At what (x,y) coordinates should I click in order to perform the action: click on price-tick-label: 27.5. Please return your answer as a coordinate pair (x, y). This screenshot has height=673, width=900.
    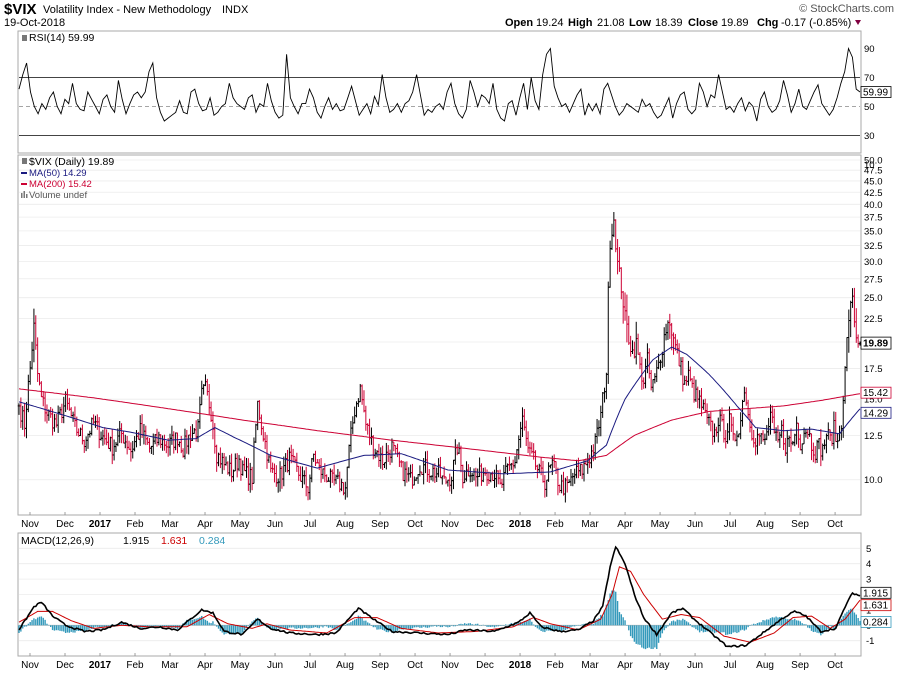
    Looking at the image, I should click on (873, 279).